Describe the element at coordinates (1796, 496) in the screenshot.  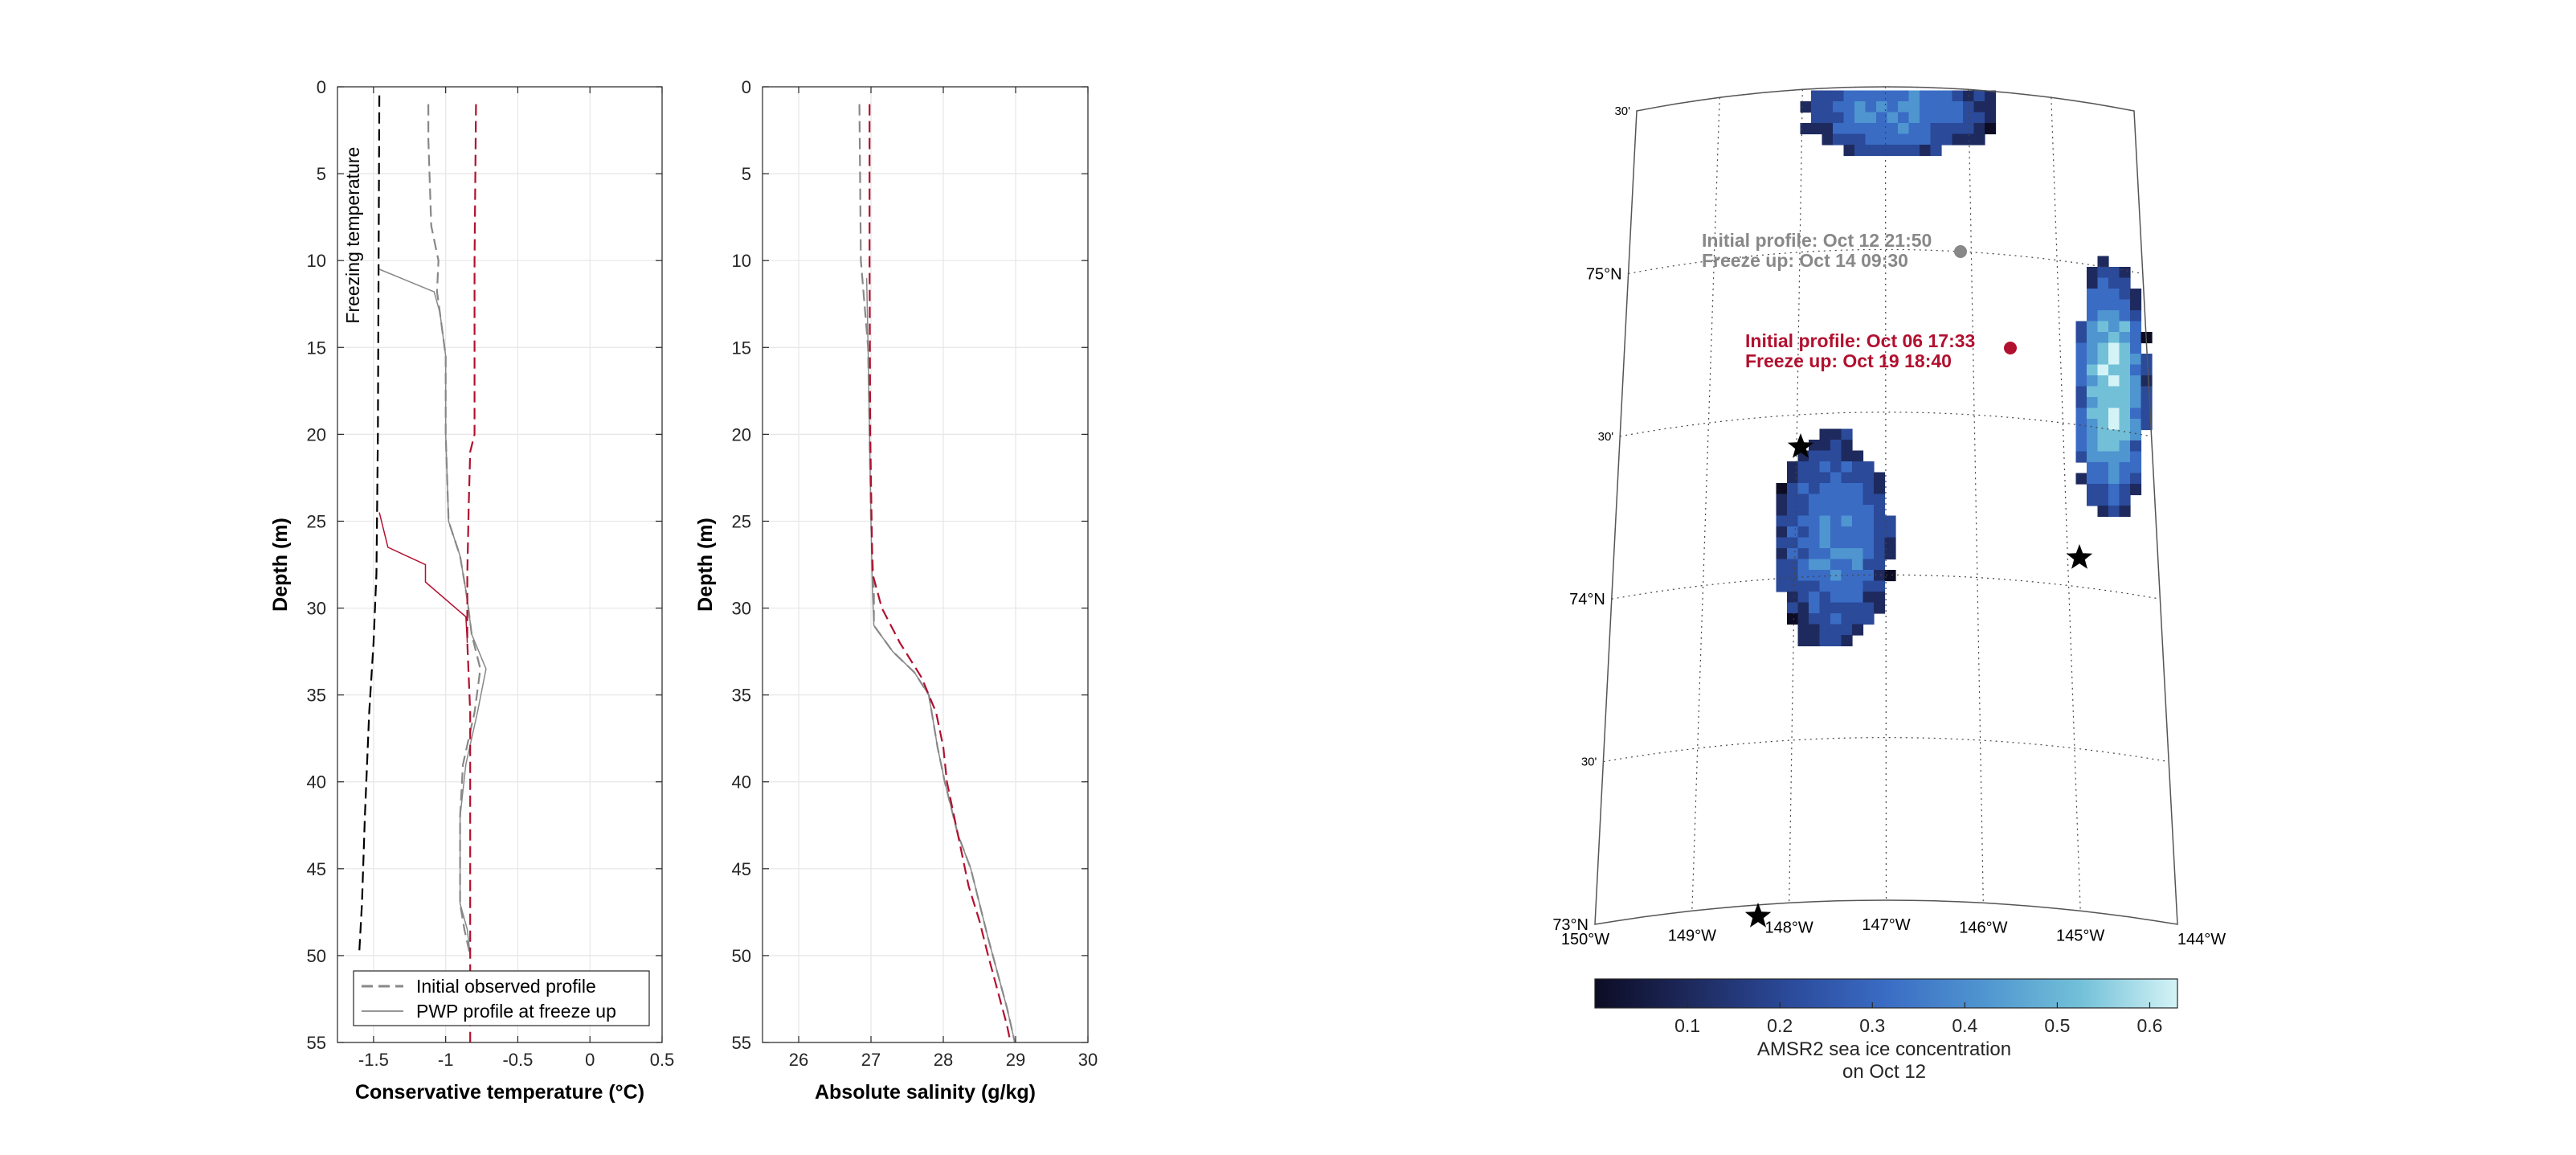
I see `longitude-line` at that location.